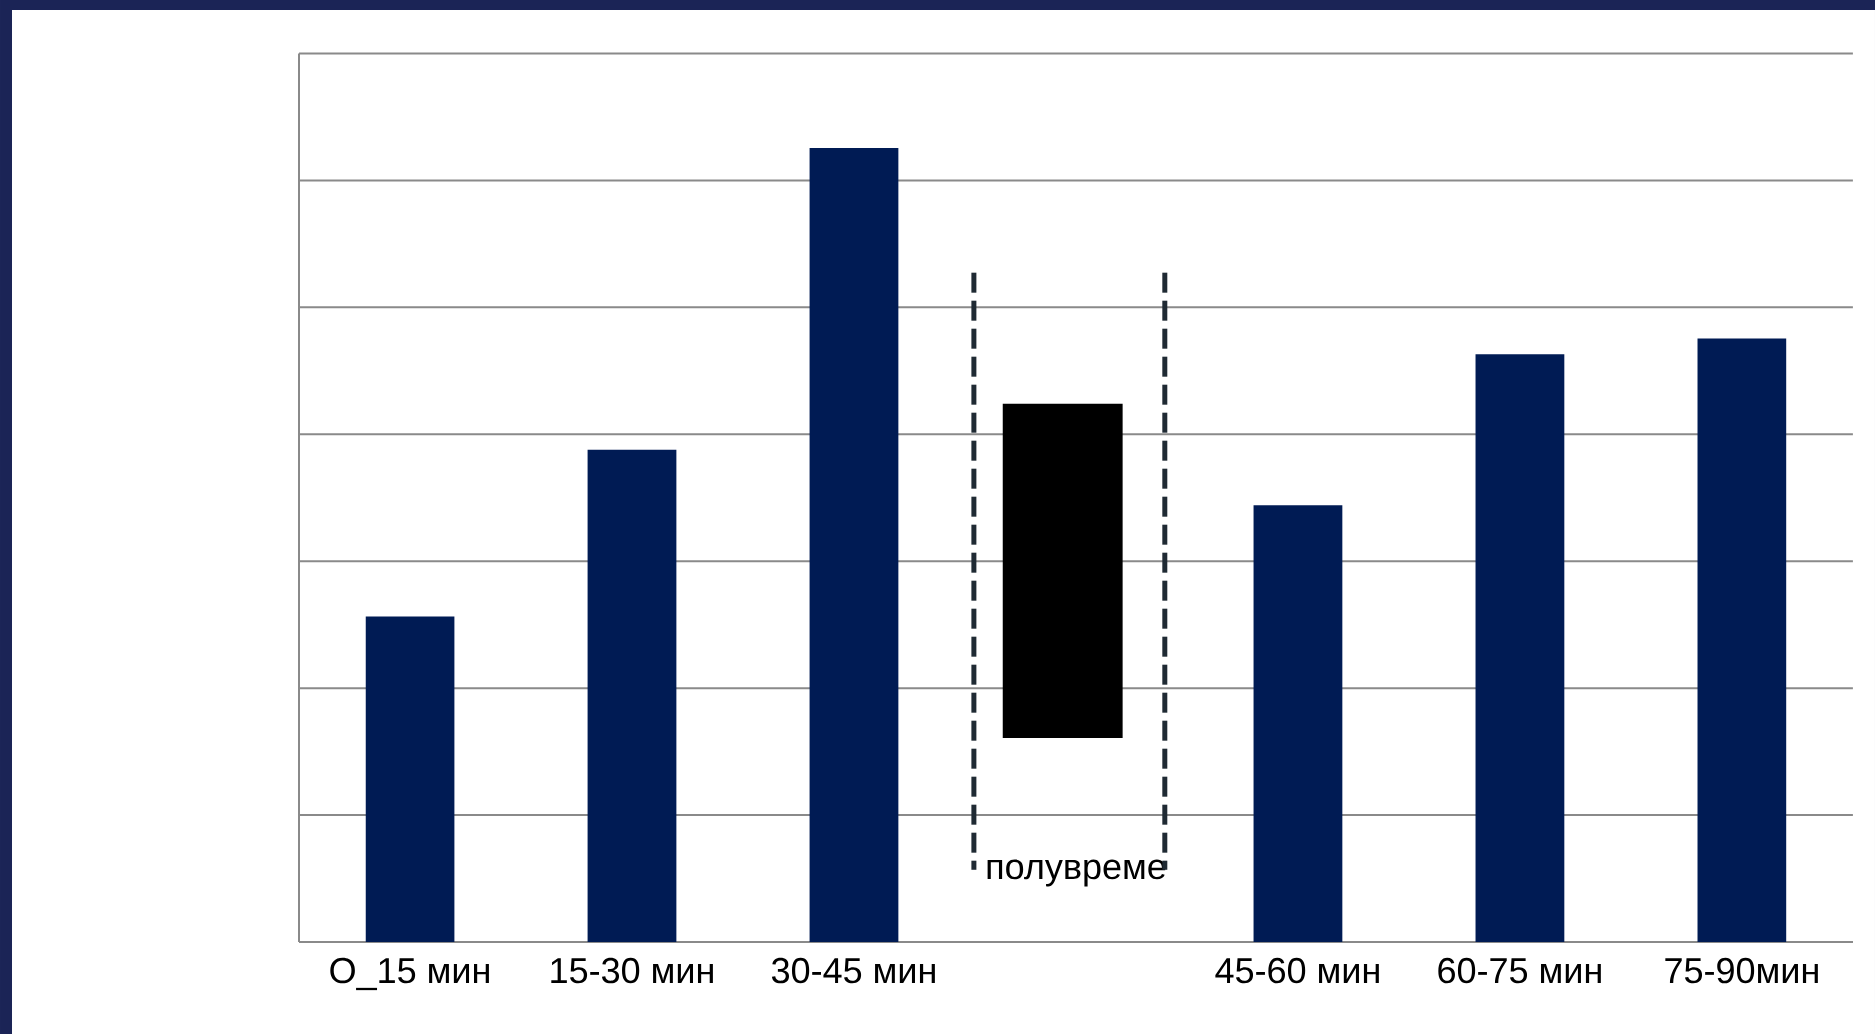  Describe the element at coordinates (632, 970) in the screenshot. I see `x-tick-label: 15-30 мин` at that location.